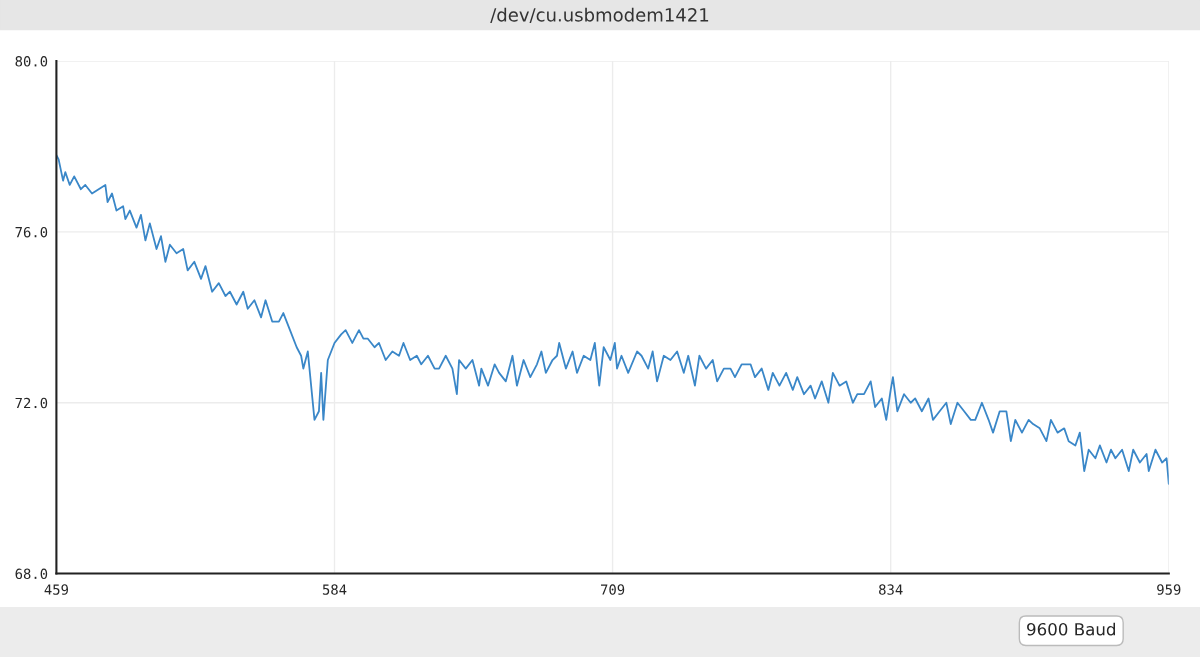  What do you see at coordinates (31, 403) in the screenshot?
I see `y-tick-label: 72.0` at bounding box center [31, 403].